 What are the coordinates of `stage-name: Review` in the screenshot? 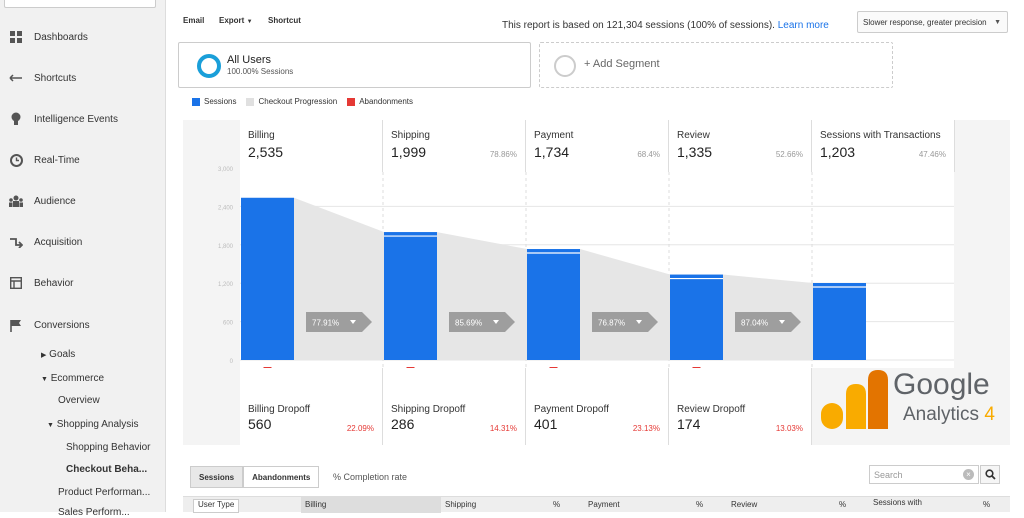 It's located at (693, 135).